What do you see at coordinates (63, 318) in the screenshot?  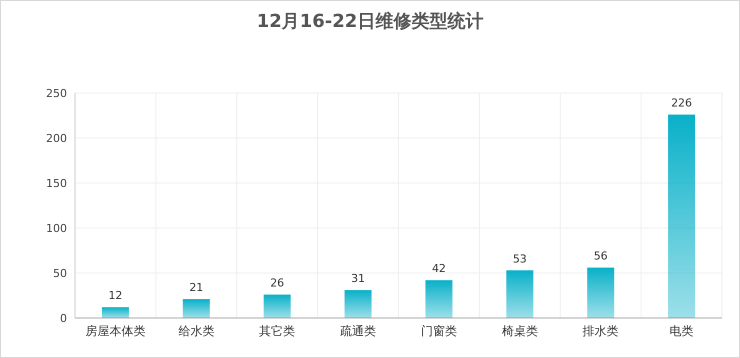 I see `y-tick-label: 0` at bounding box center [63, 318].